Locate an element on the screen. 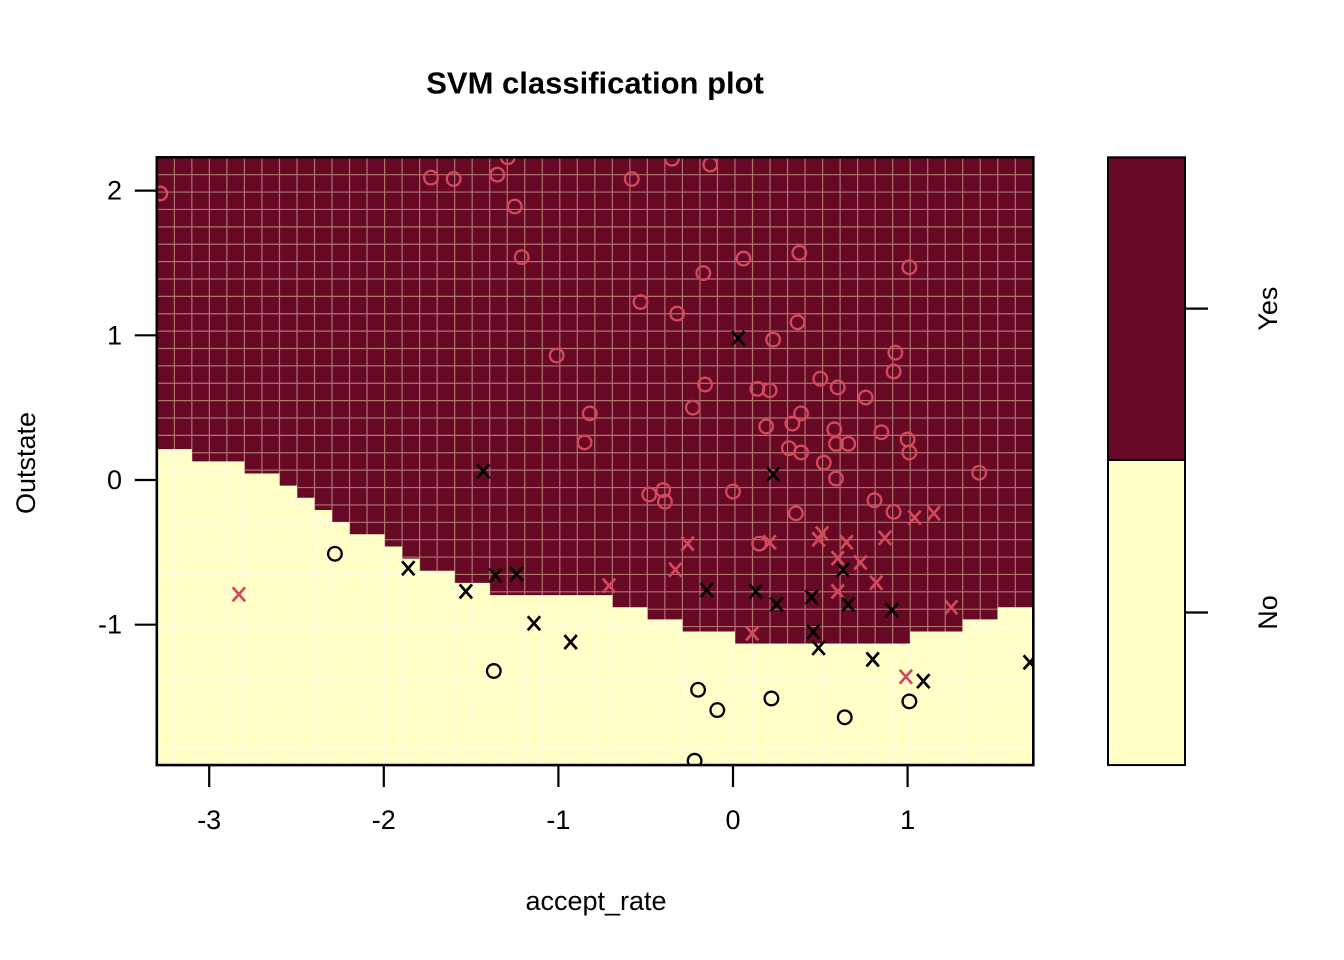 The height and width of the screenshot is (960, 1344). legend-label-yes: Yes is located at coordinates (1268, 309).